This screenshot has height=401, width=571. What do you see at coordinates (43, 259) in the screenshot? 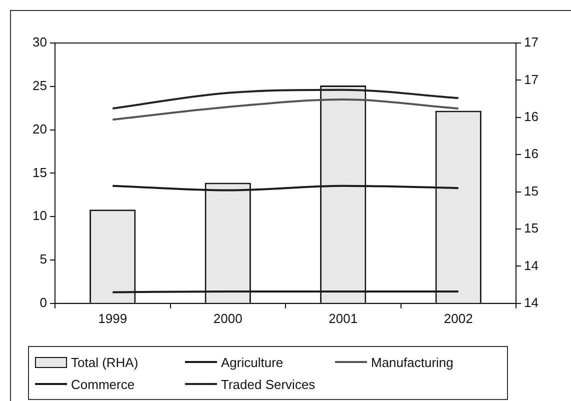
I see `y-tick-label: 5` at bounding box center [43, 259].